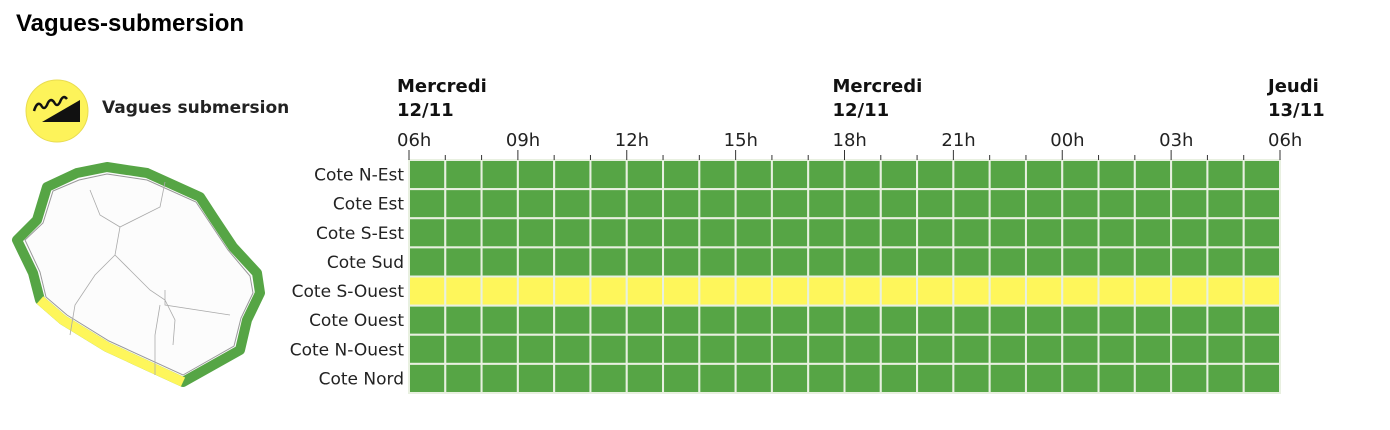  Describe the element at coordinates (1292, 86) in the screenshot. I see `day-header-name: Jeudi` at that location.